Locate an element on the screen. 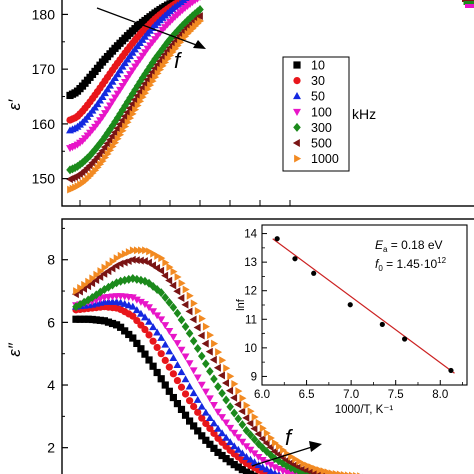  top-y-tick-label: 170 is located at coordinates (44, 69).